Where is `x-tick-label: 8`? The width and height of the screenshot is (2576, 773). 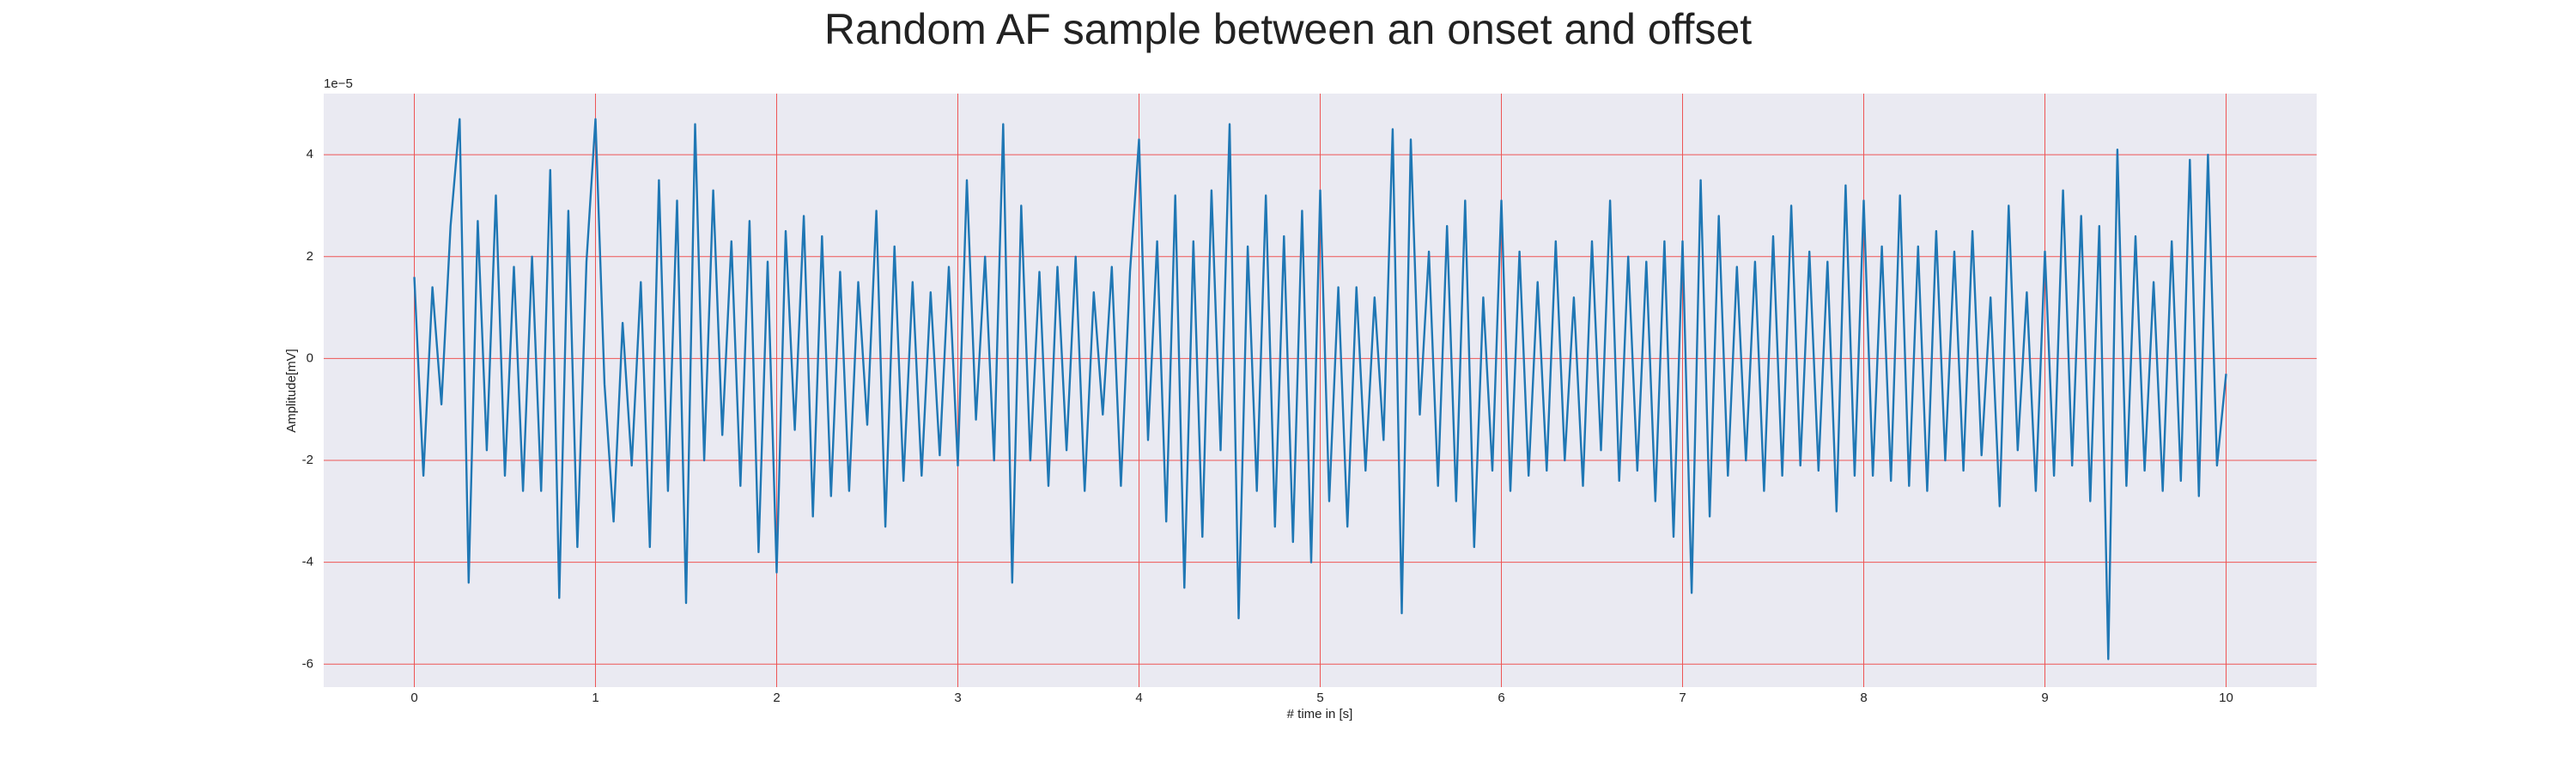 x-tick-label: 8 is located at coordinates (1864, 698).